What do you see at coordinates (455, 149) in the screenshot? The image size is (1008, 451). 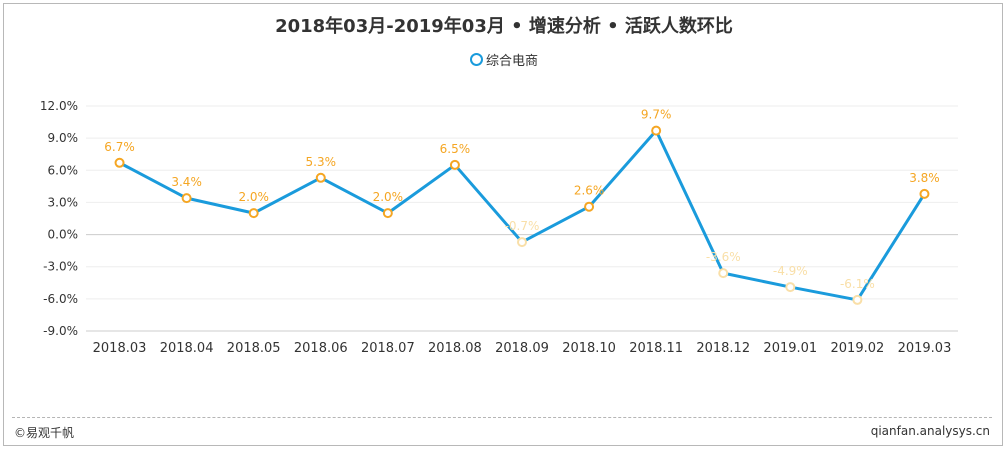 I see `data-label: 6.5%` at bounding box center [455, 149].